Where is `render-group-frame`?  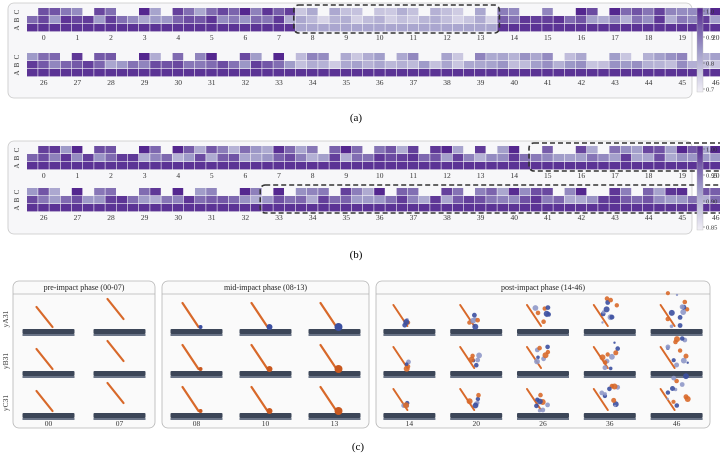
render-group-frame is located at coordinates (84, 354).